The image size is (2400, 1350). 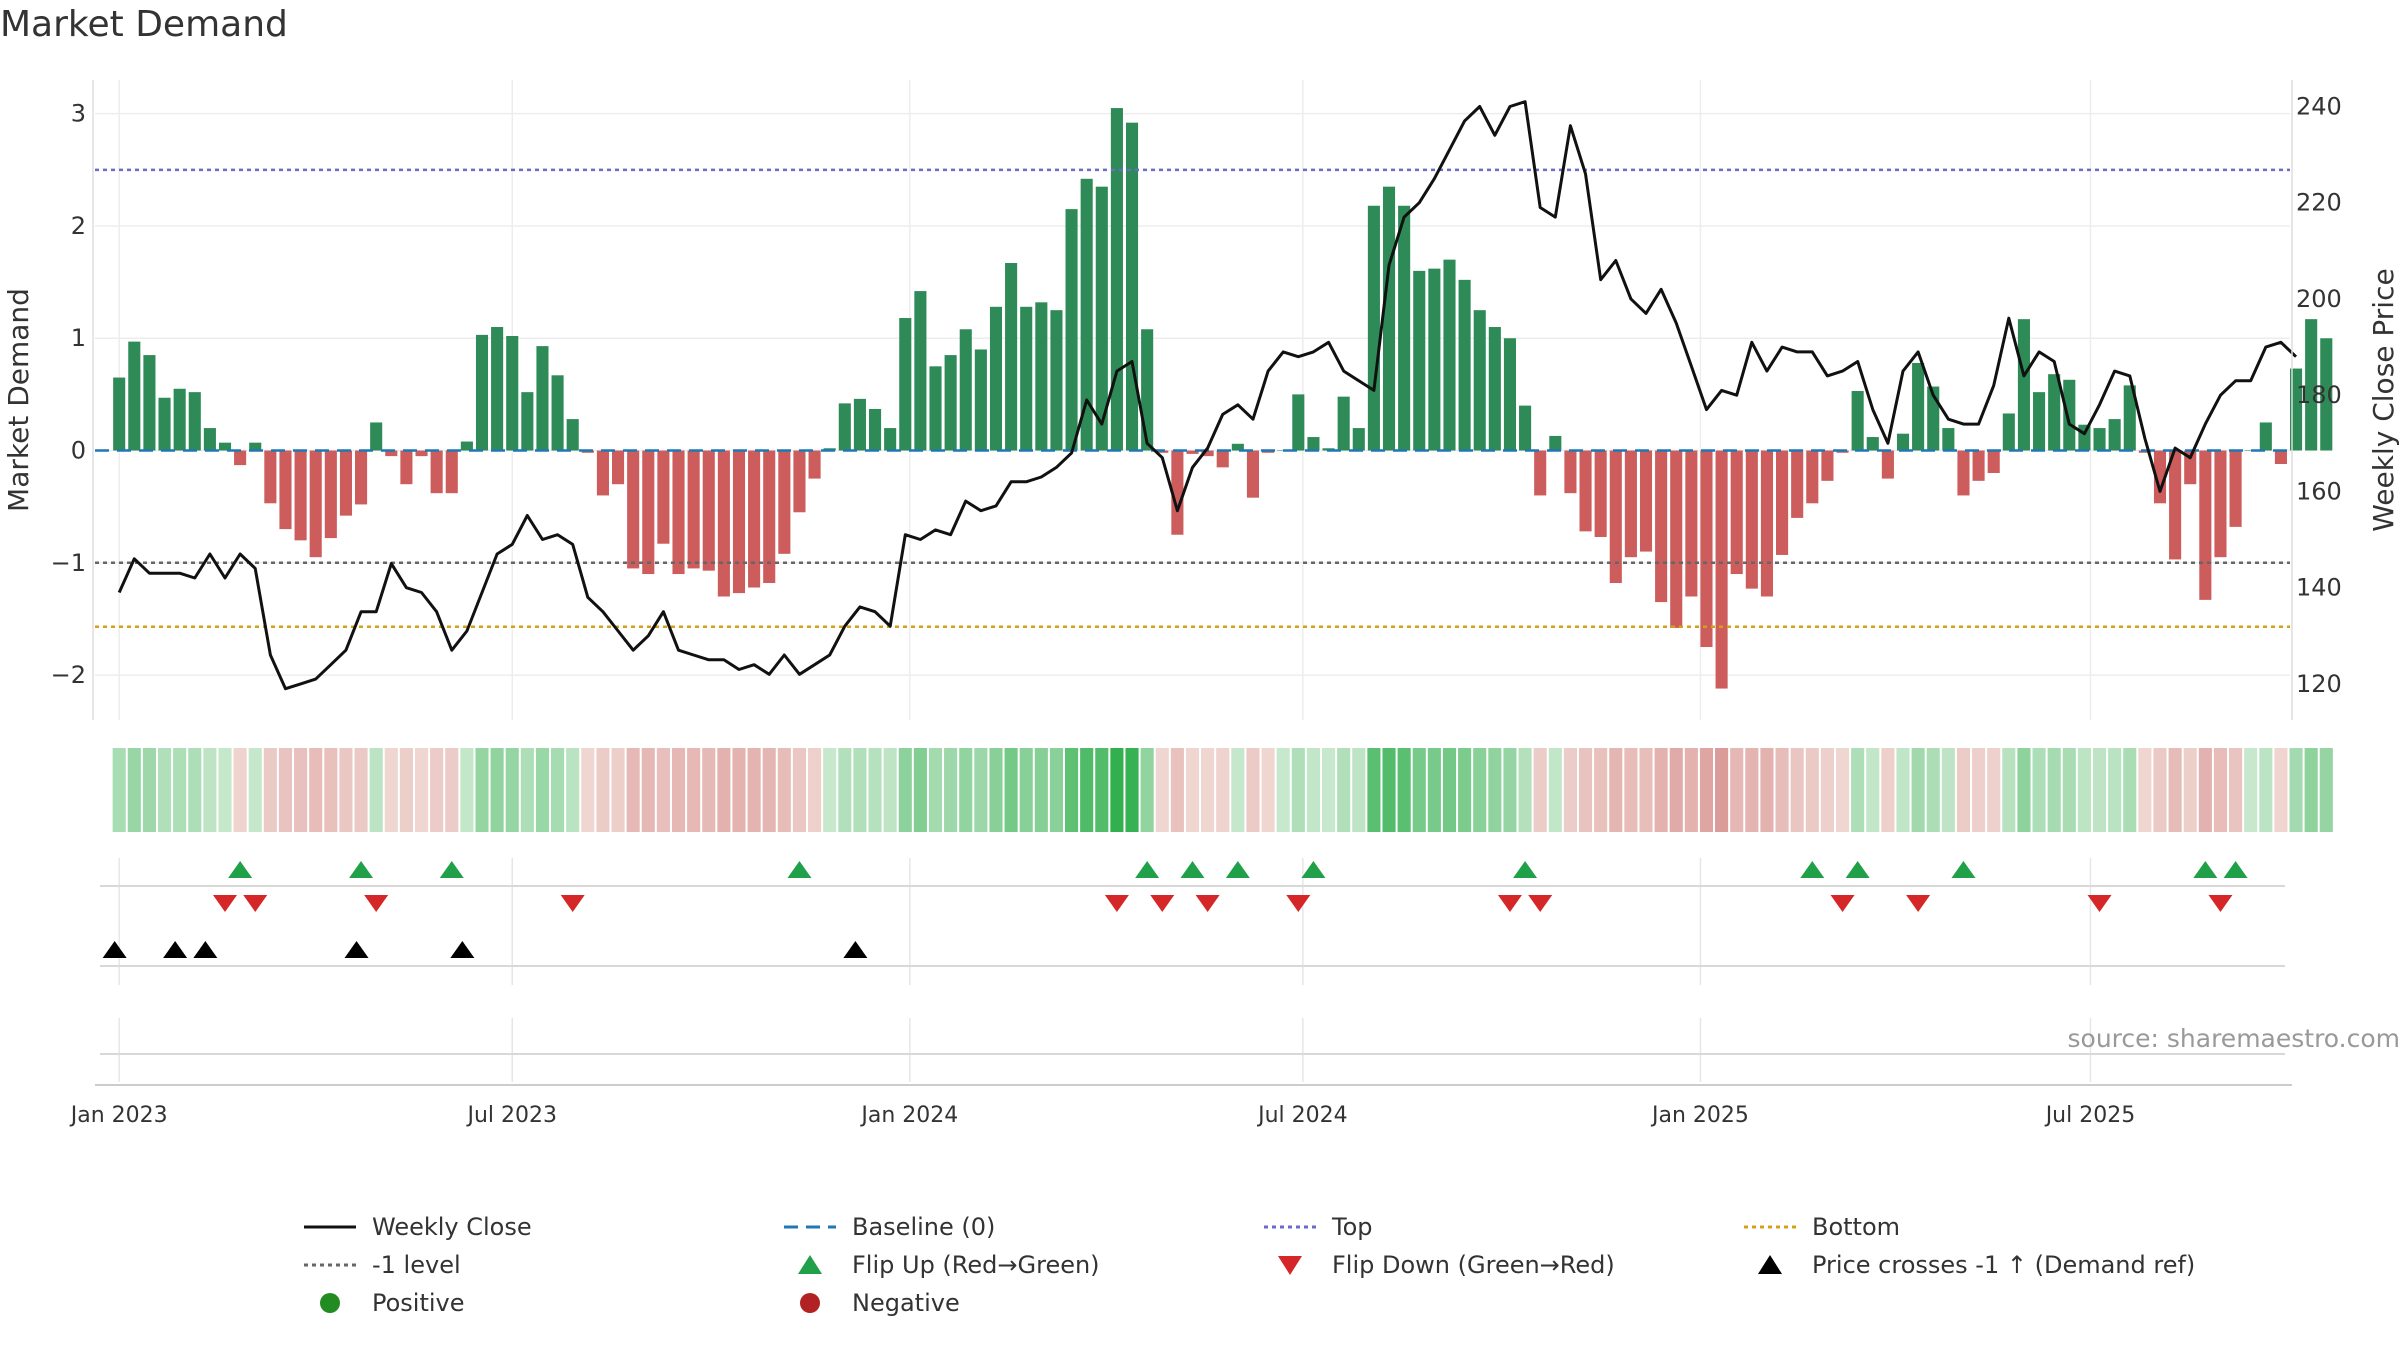 What do you see at coordinates (810, 1227) in the screenshot?
I see `legend-line-dashed-icon` at bounding box center [810, 1227].